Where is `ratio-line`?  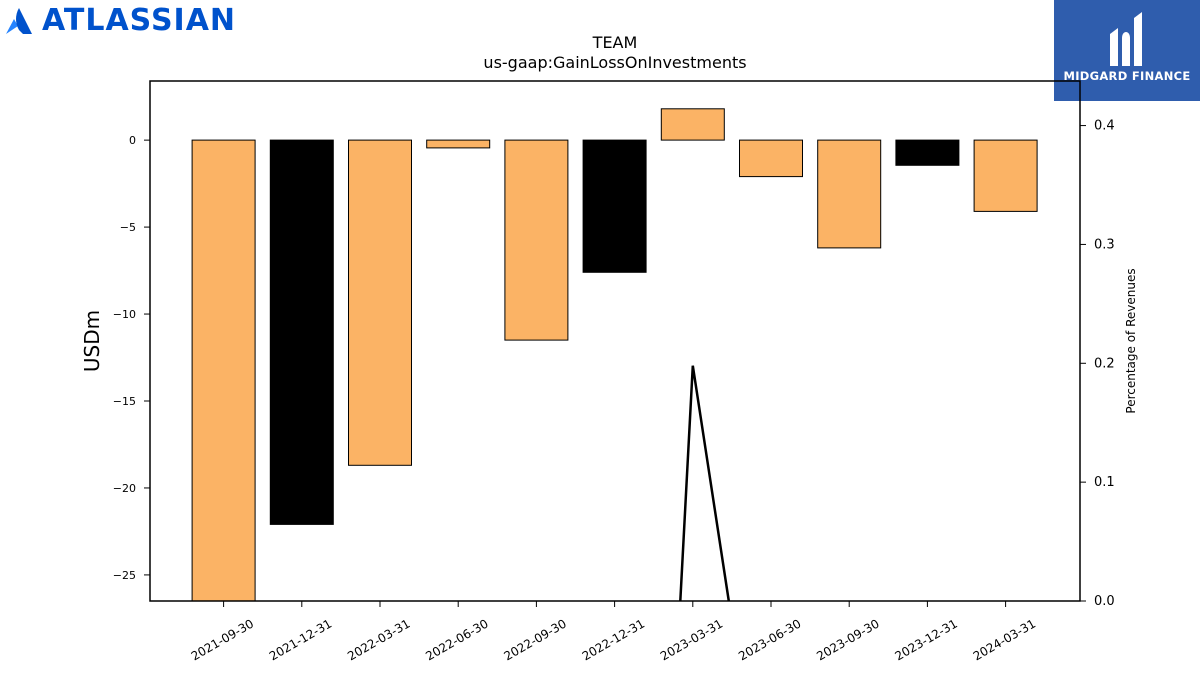 ratio-line is located at coordinates (705, 483).